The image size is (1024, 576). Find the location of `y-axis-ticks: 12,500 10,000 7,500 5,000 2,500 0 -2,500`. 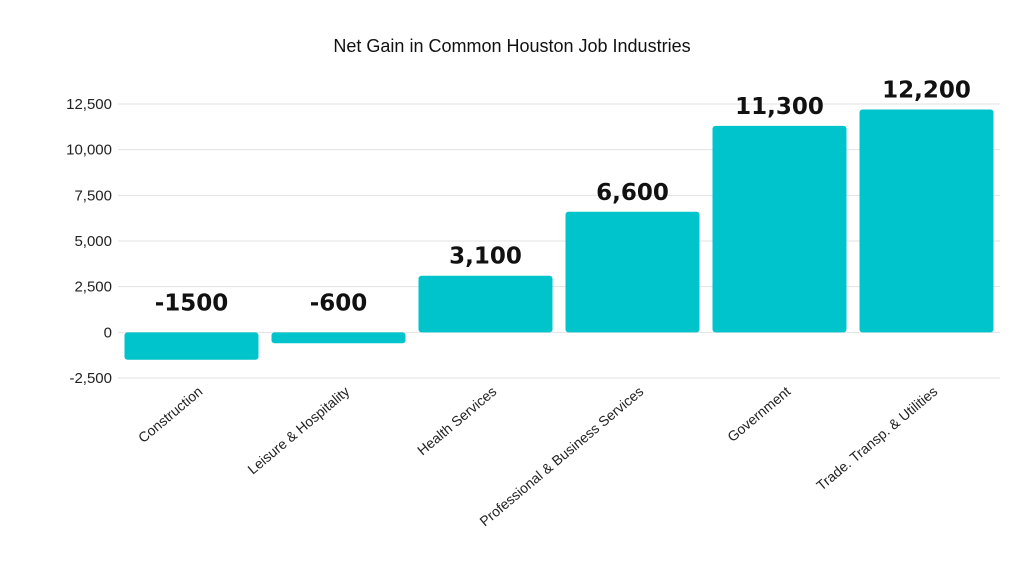

y-axis-ticks: 12,500 10,000 7,500 5,000 2,500 0 -2,500 is located at coordinates (89, 241).